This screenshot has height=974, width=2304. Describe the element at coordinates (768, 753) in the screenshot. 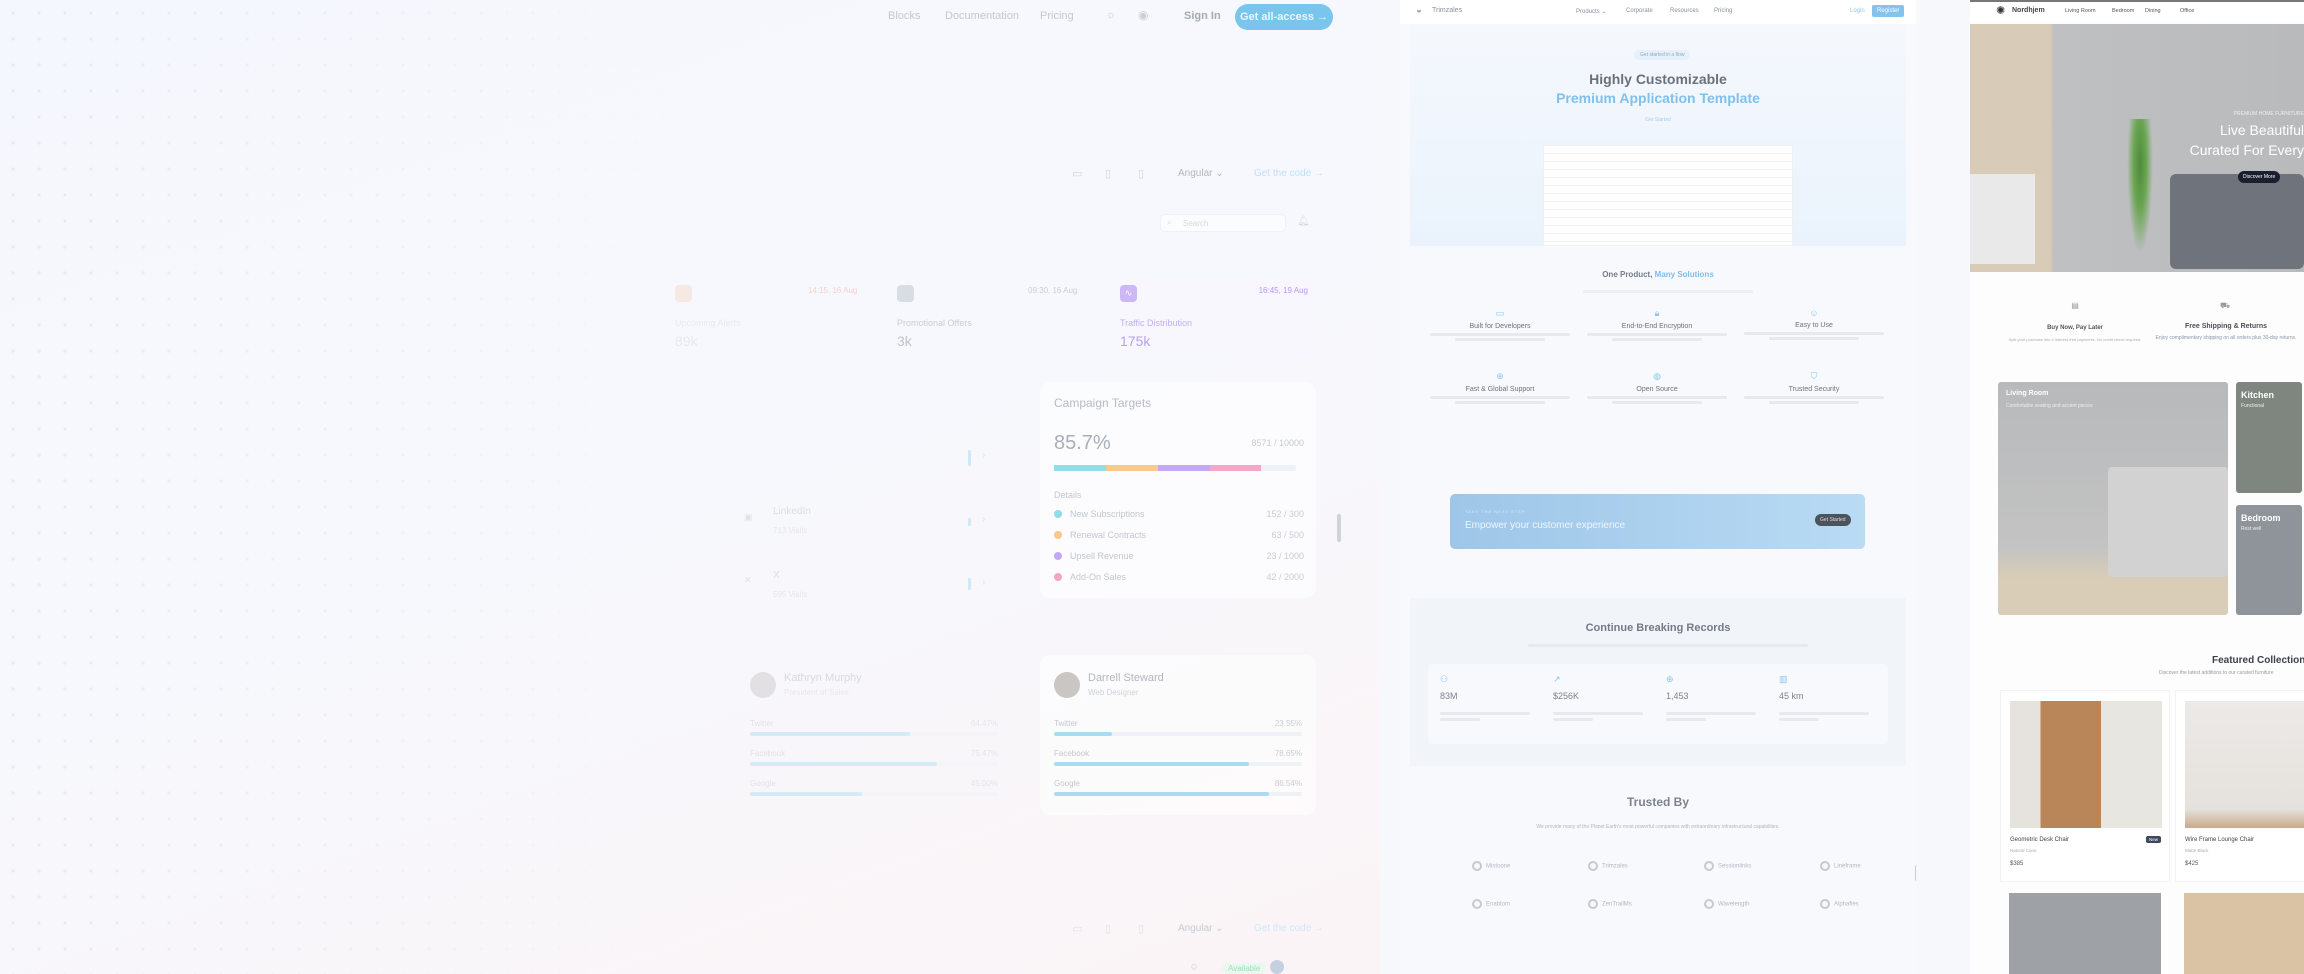

I see `metric-label: Facebook` at that location.